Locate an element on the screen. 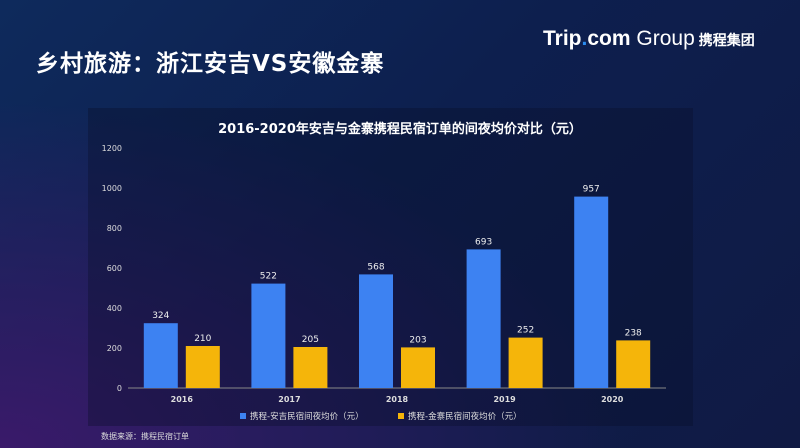 This screenshot has height=448, width=800. y-tick-label: 0 is located at coordinates (119, 388).